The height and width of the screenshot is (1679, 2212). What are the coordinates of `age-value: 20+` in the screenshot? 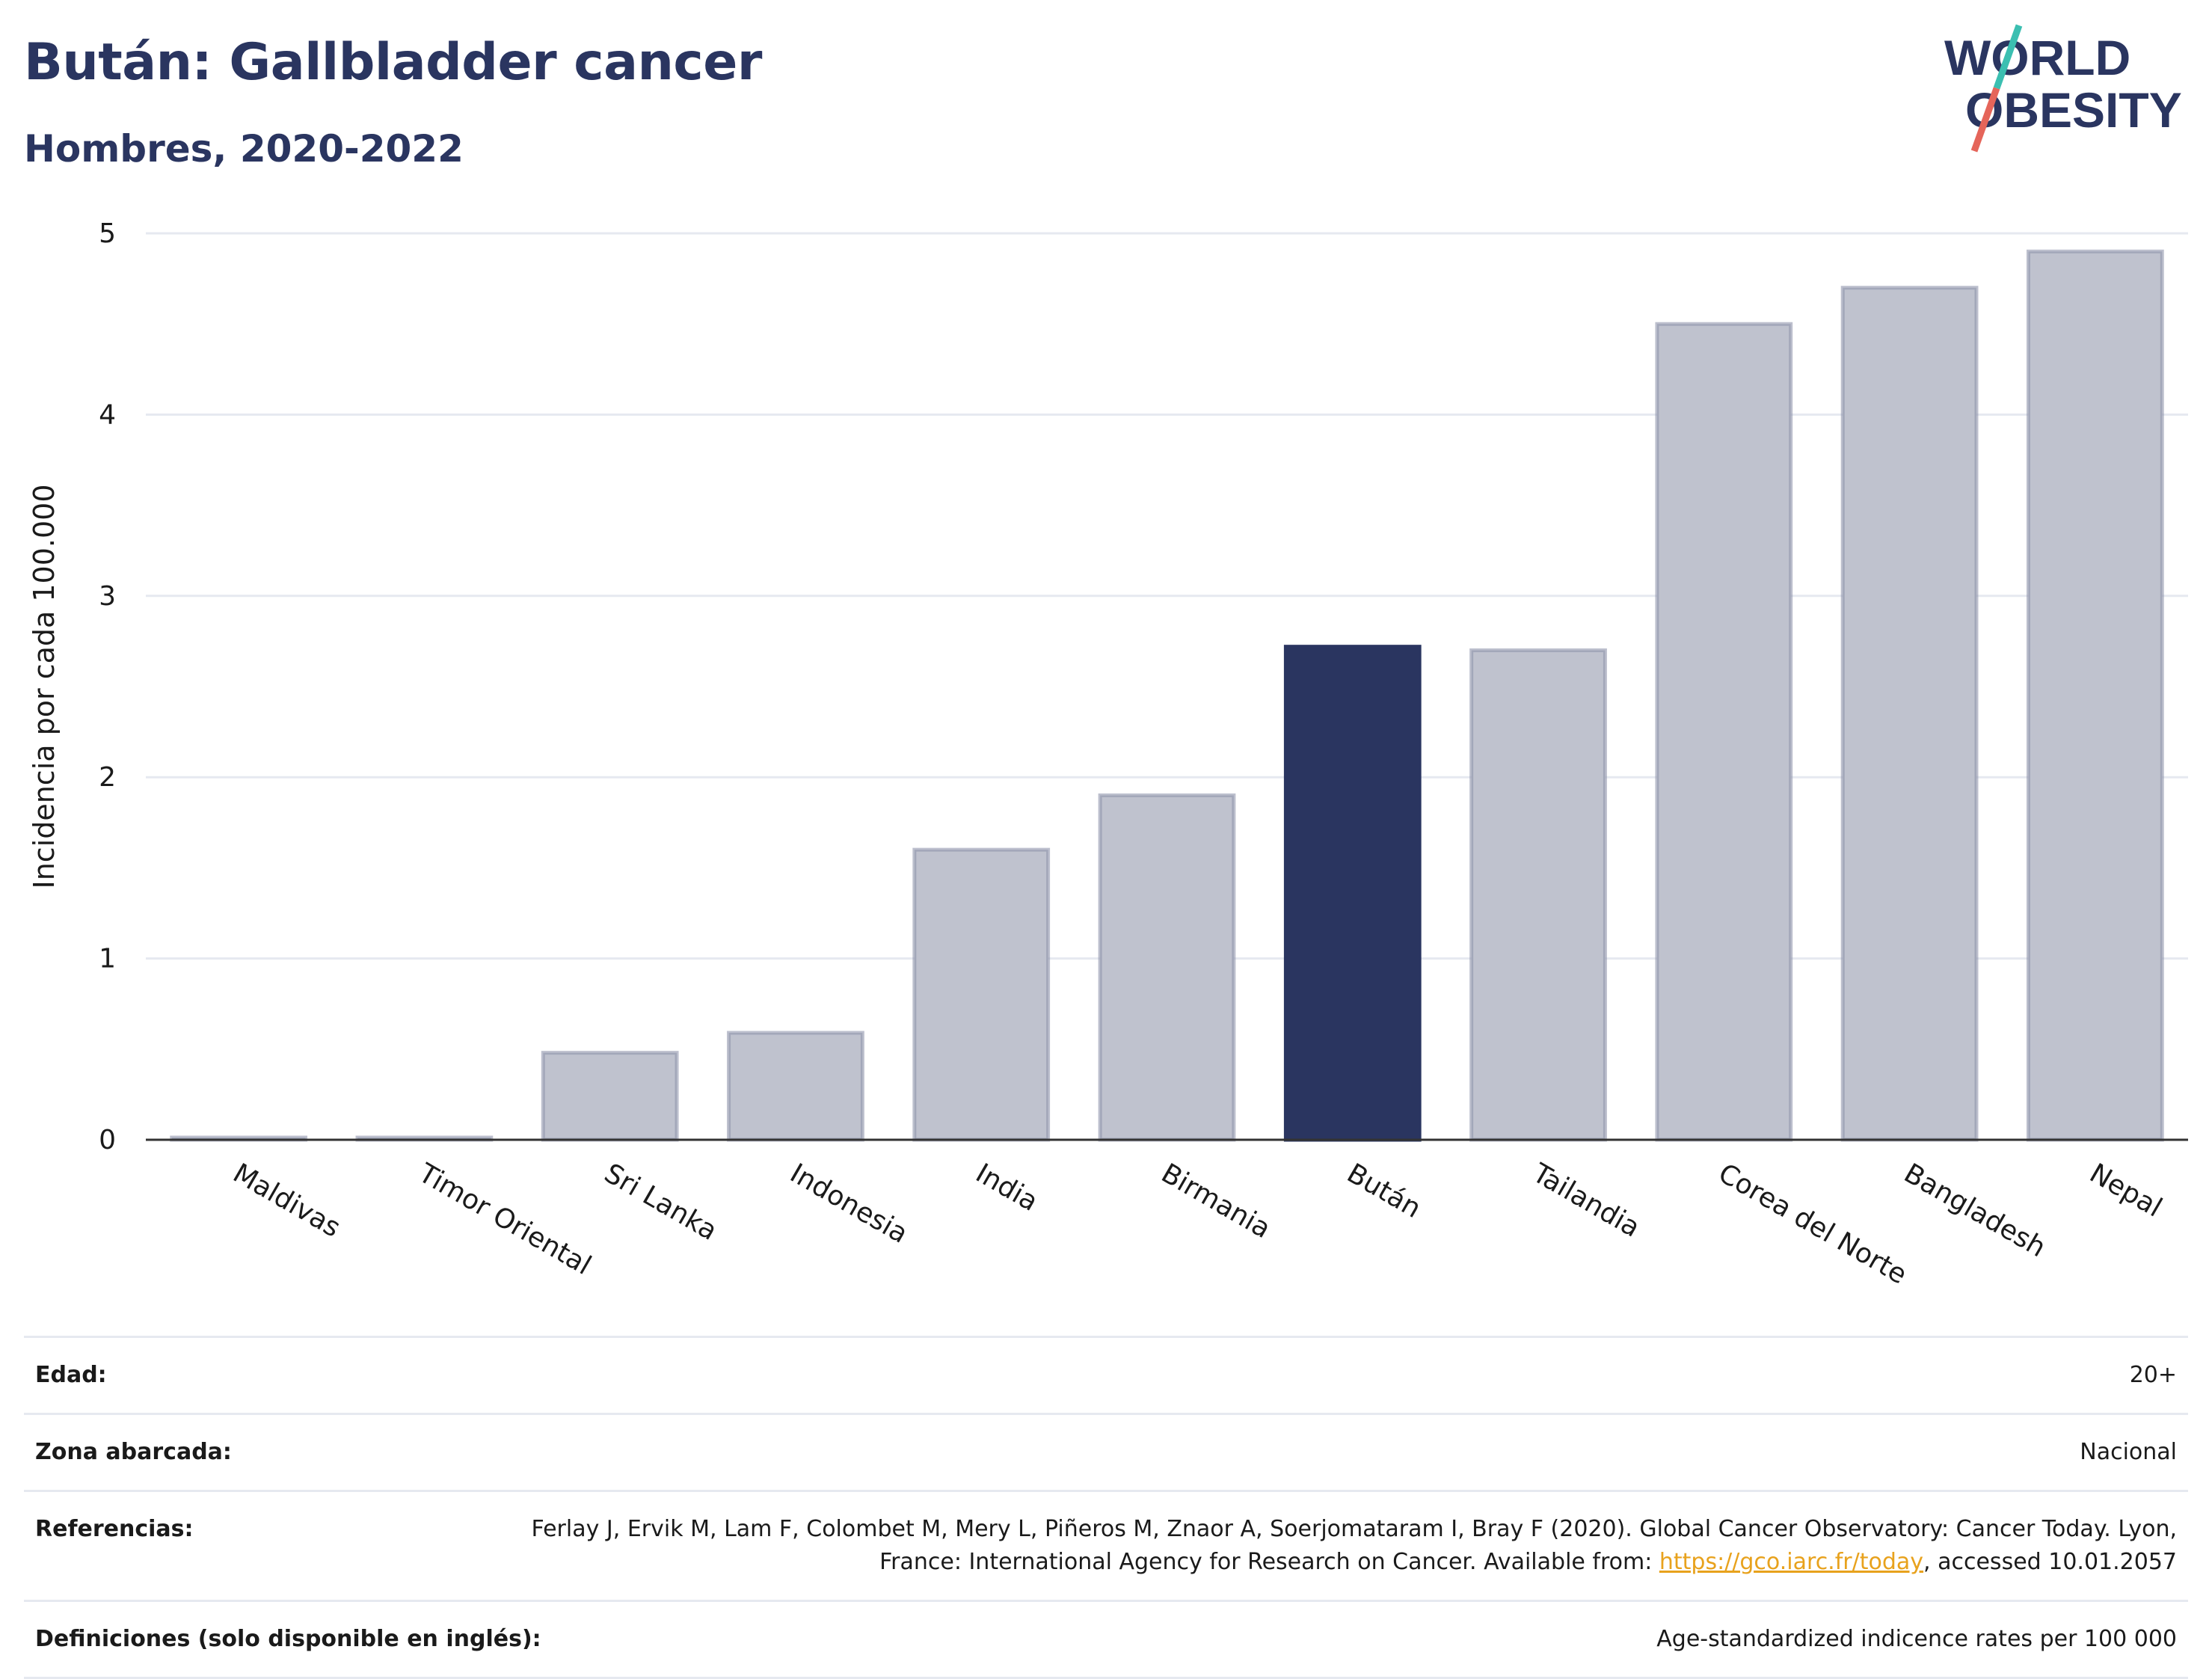 It's located at (2153, 1375).